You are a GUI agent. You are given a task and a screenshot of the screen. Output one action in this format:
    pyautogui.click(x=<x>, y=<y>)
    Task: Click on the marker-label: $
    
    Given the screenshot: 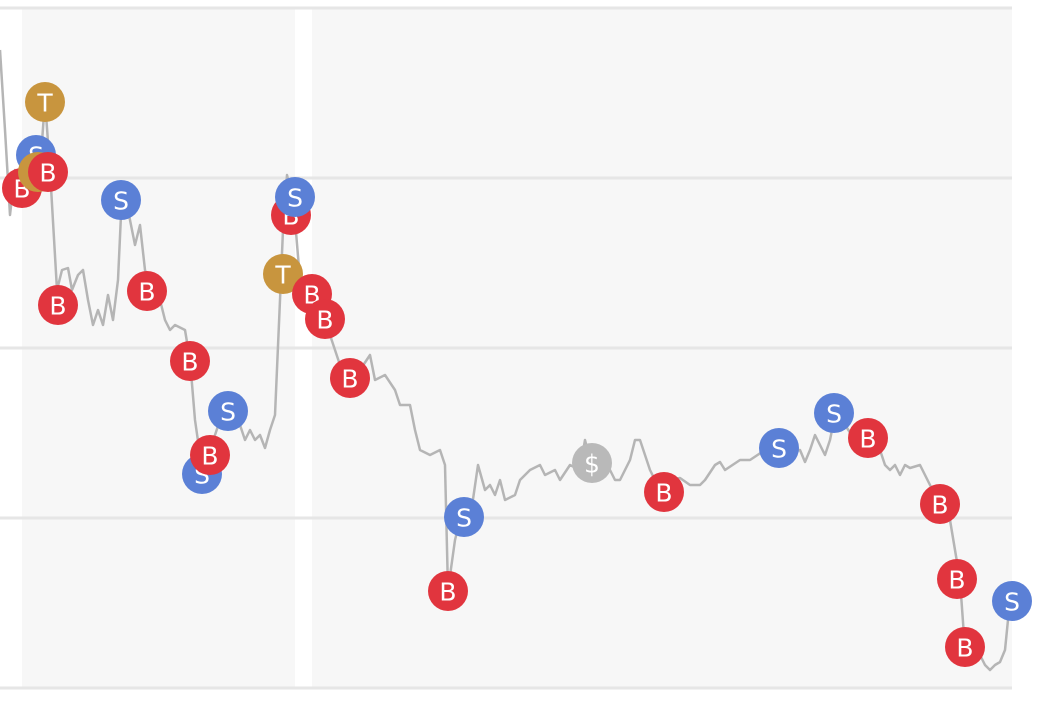 What is the action you would take?
    pyautogui.click(x=592, y=464)
    